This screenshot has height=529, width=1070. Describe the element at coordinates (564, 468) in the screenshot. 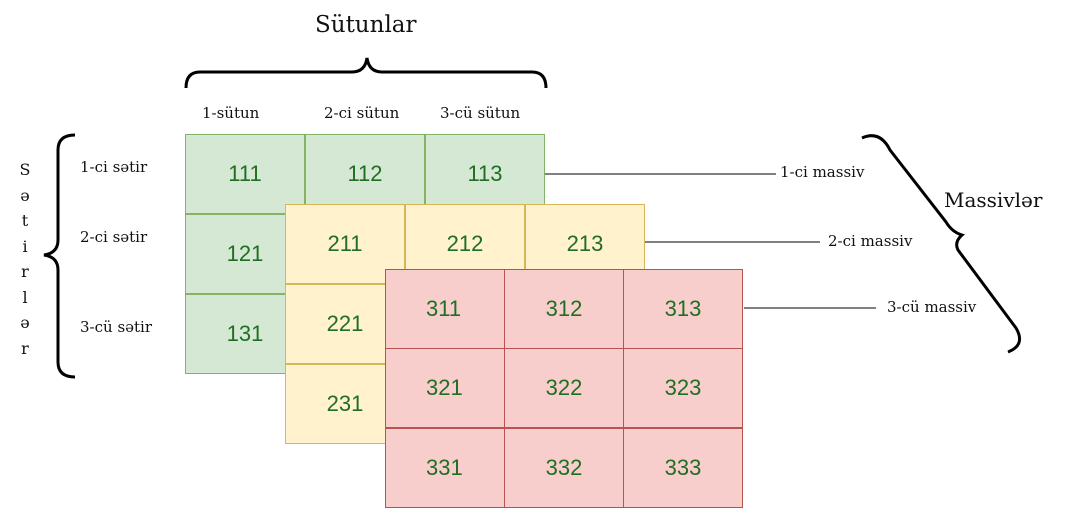

I see `array-cell: 332` at that location.